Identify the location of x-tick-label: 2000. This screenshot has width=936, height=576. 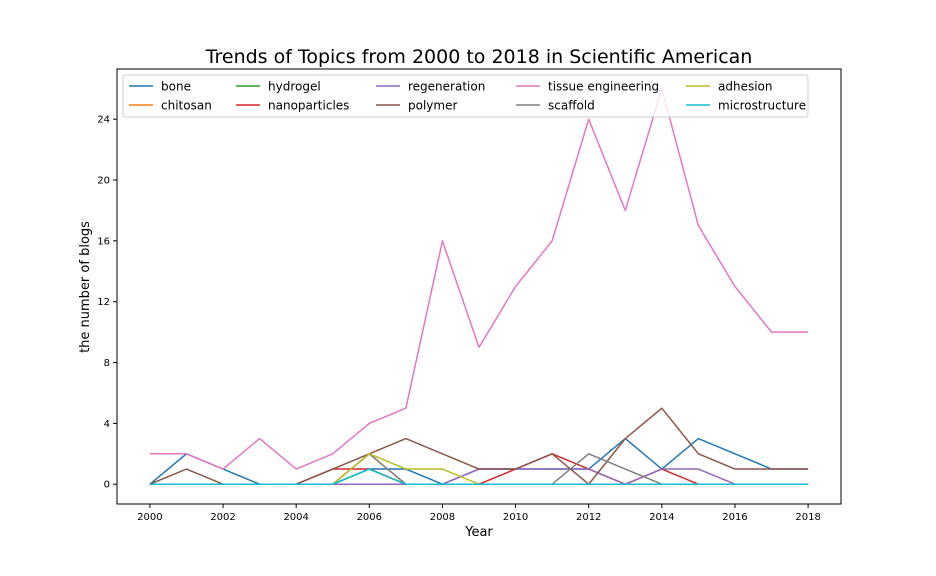
(149, 517).